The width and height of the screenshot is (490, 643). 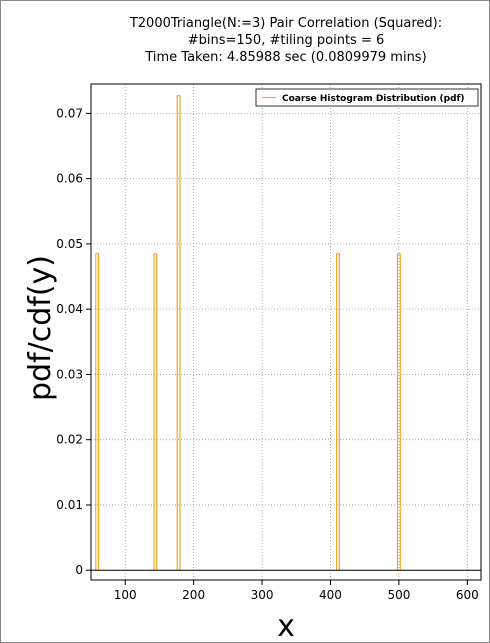 I want to click on y-axis-label: pdf/cdf(y), so click(x=40, y=328).